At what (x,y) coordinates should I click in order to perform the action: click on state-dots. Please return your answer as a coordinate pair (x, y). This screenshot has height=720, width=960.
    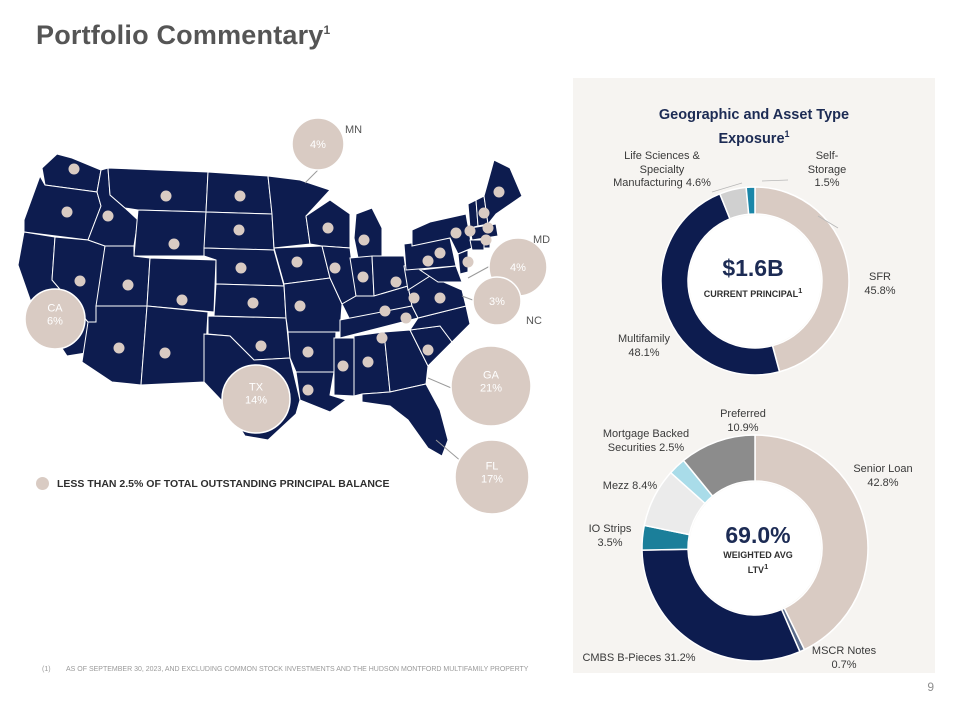
    Looking at the image, I should click on (283, 279).